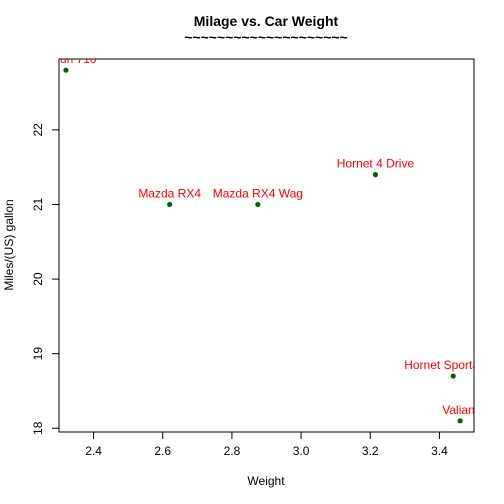 The image size is (504, 504). Describe the element at coordinates (66, 59) in the screenshot. I see `data-point-label: Datsun 710` at that location.